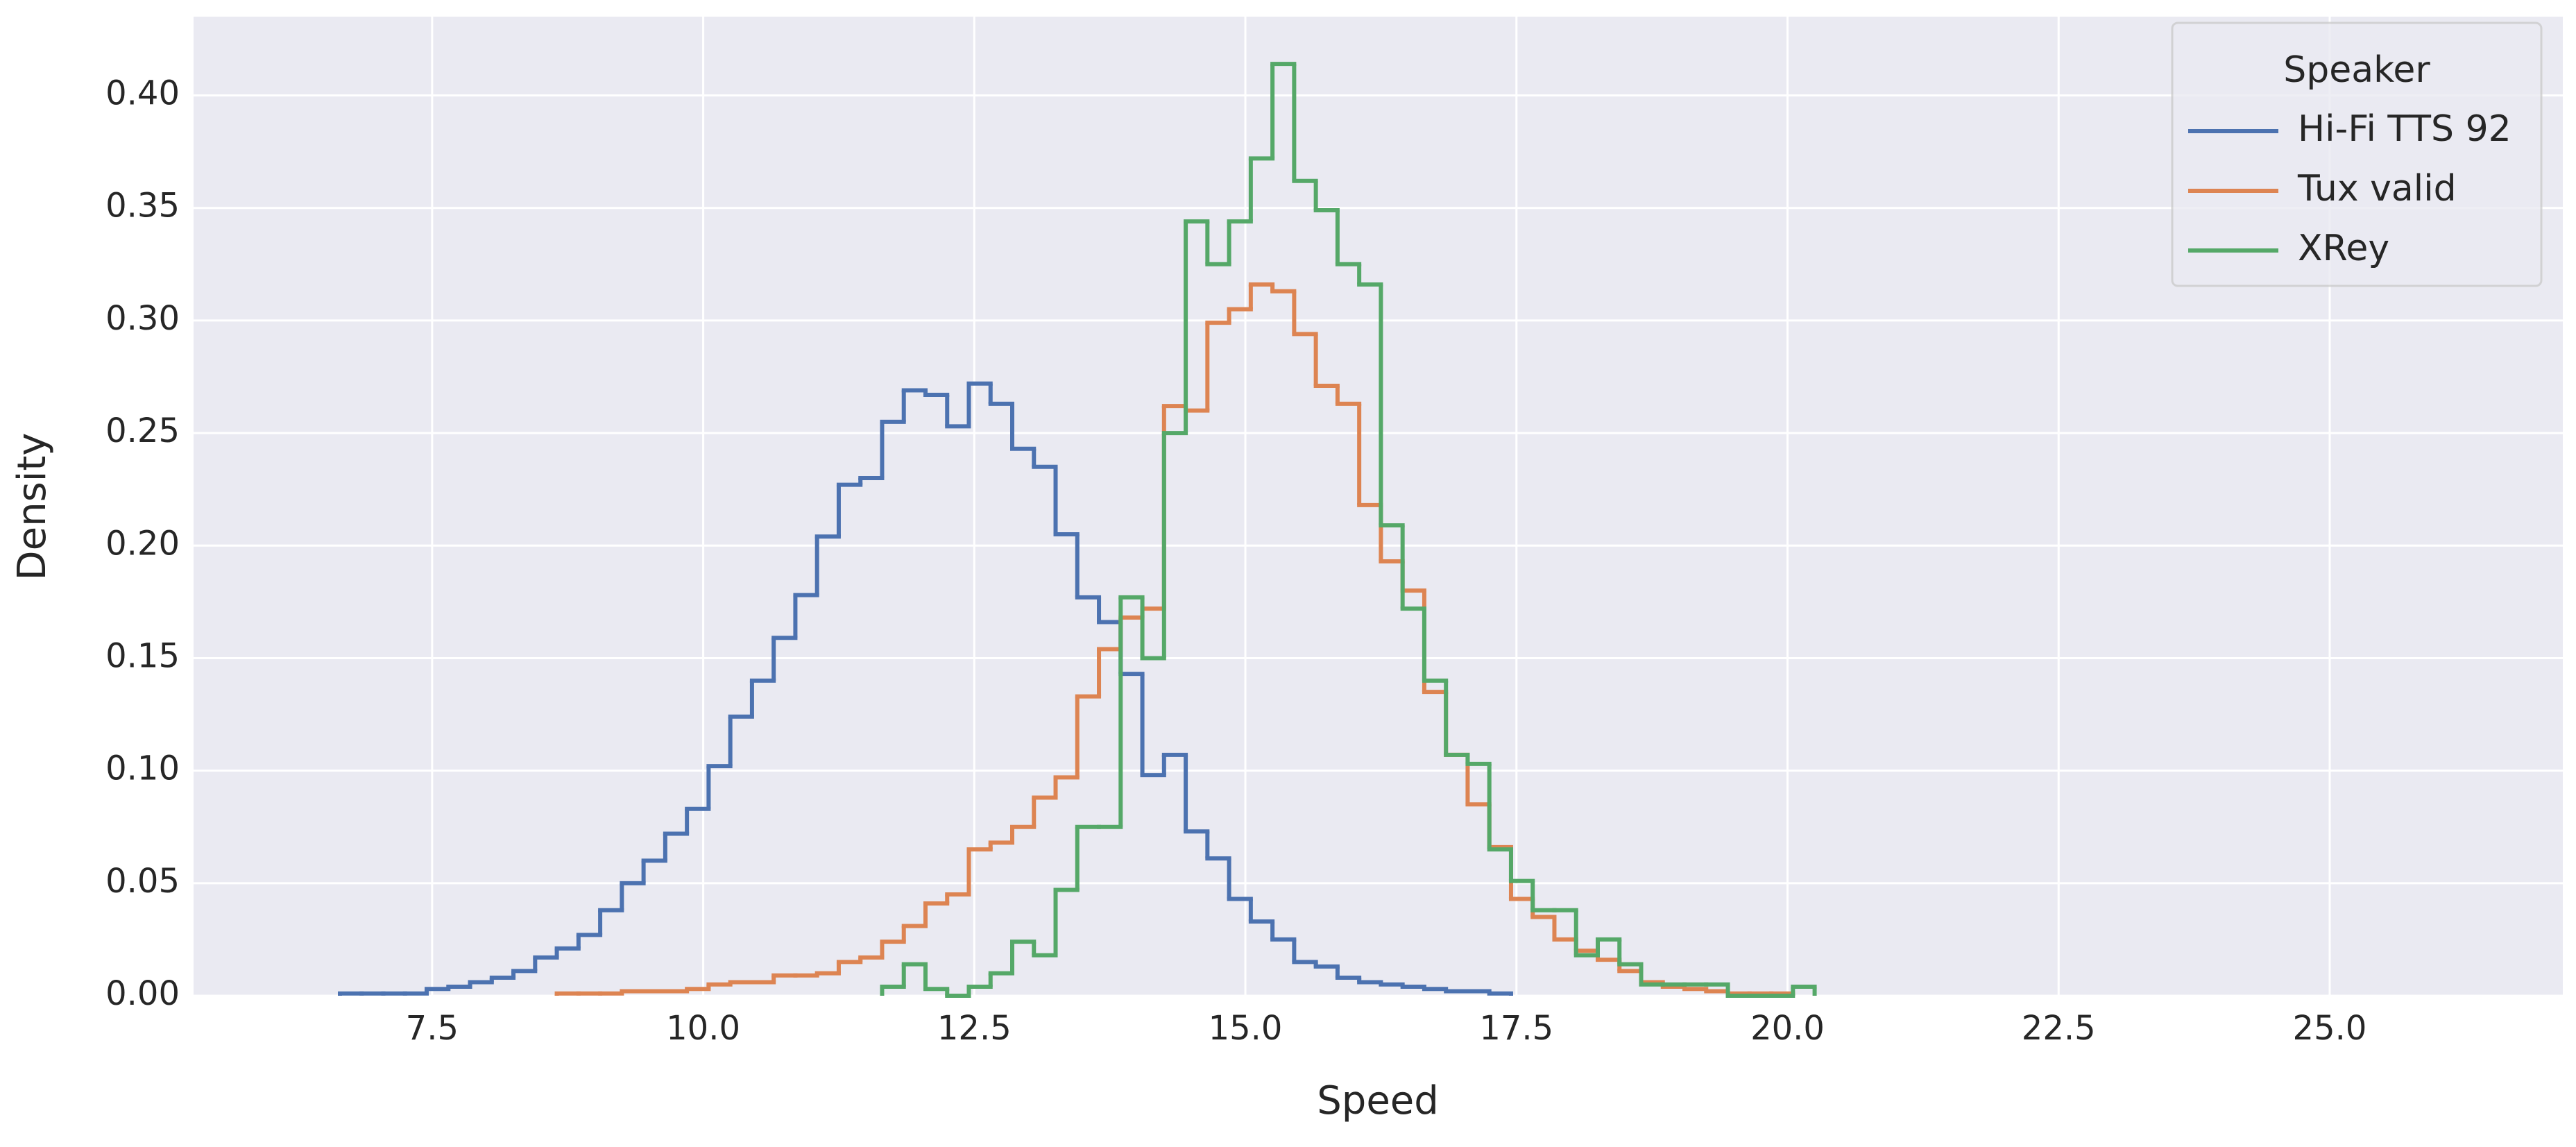  Describe the element at coordinates (142, 430) in the screenshot. I see `y-tick-label: 0.25` at that location.